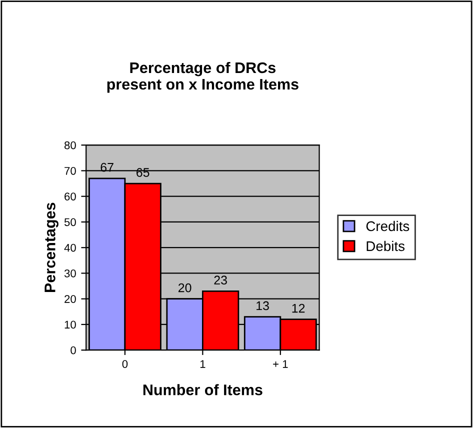 This screenshot has height=428, width=473. I want to click on y-tick-label: 10, so click(70, 324).